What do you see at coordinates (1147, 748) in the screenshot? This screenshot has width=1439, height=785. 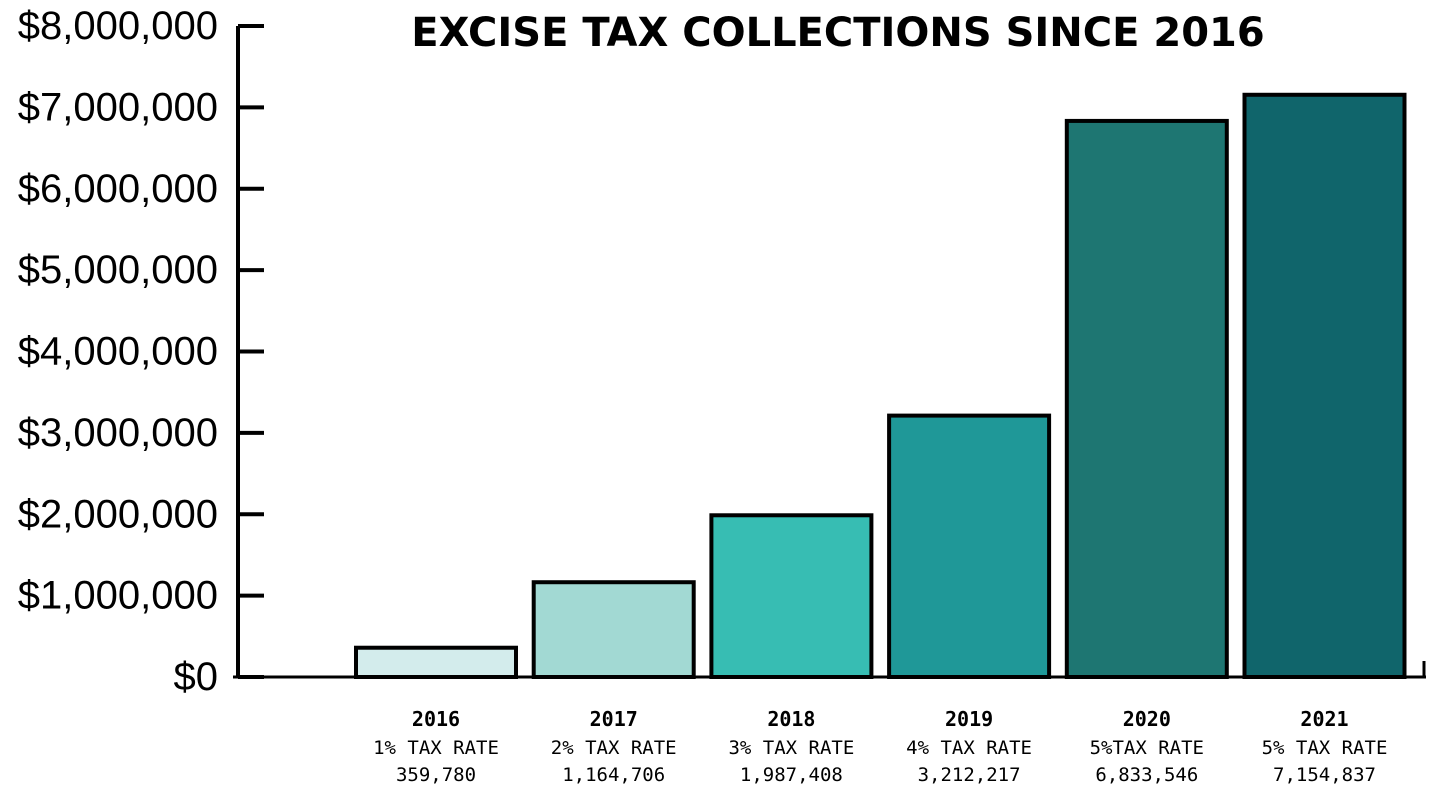 I see `x-rate-label: 5%TAX RATE` at bounding box center [1147, 748].